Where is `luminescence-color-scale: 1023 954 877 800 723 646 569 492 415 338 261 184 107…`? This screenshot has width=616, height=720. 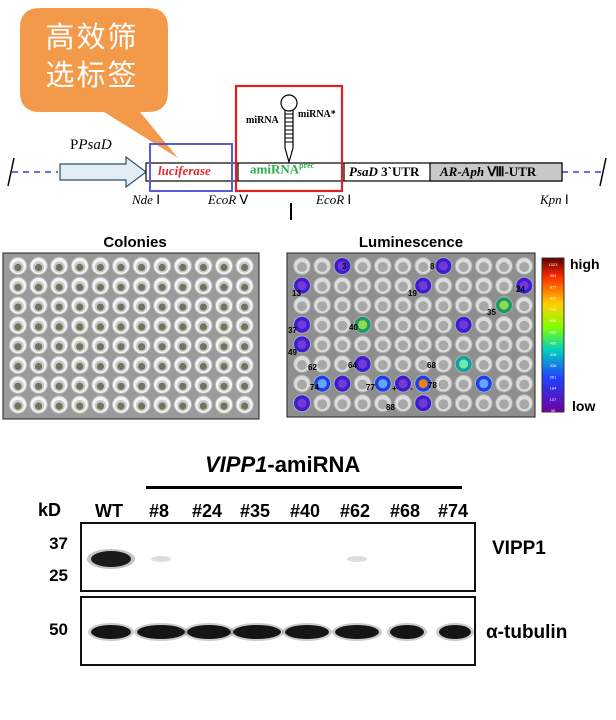 luminescence-color-scale: 1023 954 877 800 723 646 569 492 415 338 261 184 107… is located at coordinates (553, 335).